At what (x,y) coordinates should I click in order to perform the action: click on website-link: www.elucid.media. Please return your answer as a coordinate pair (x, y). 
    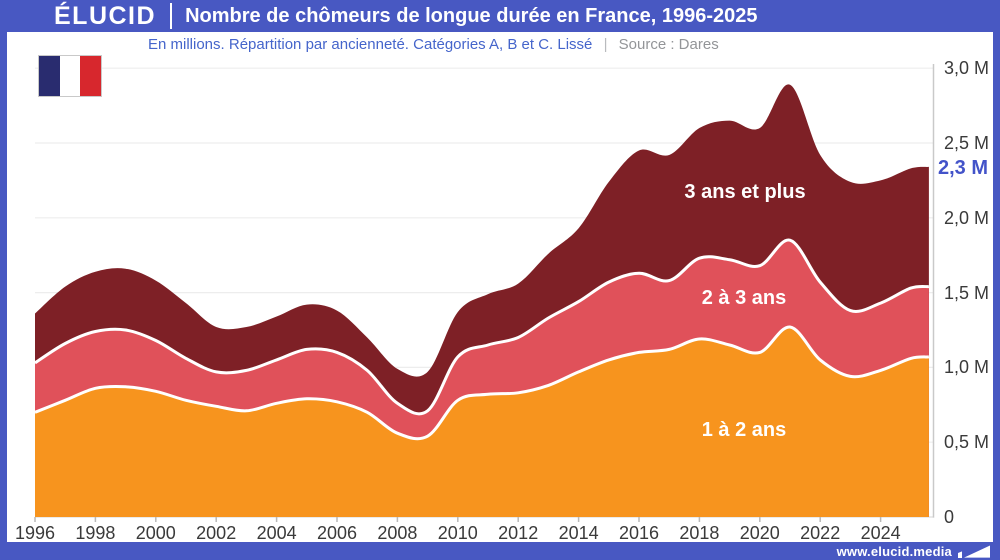
    Looking at the image, I should click on (894, 551).